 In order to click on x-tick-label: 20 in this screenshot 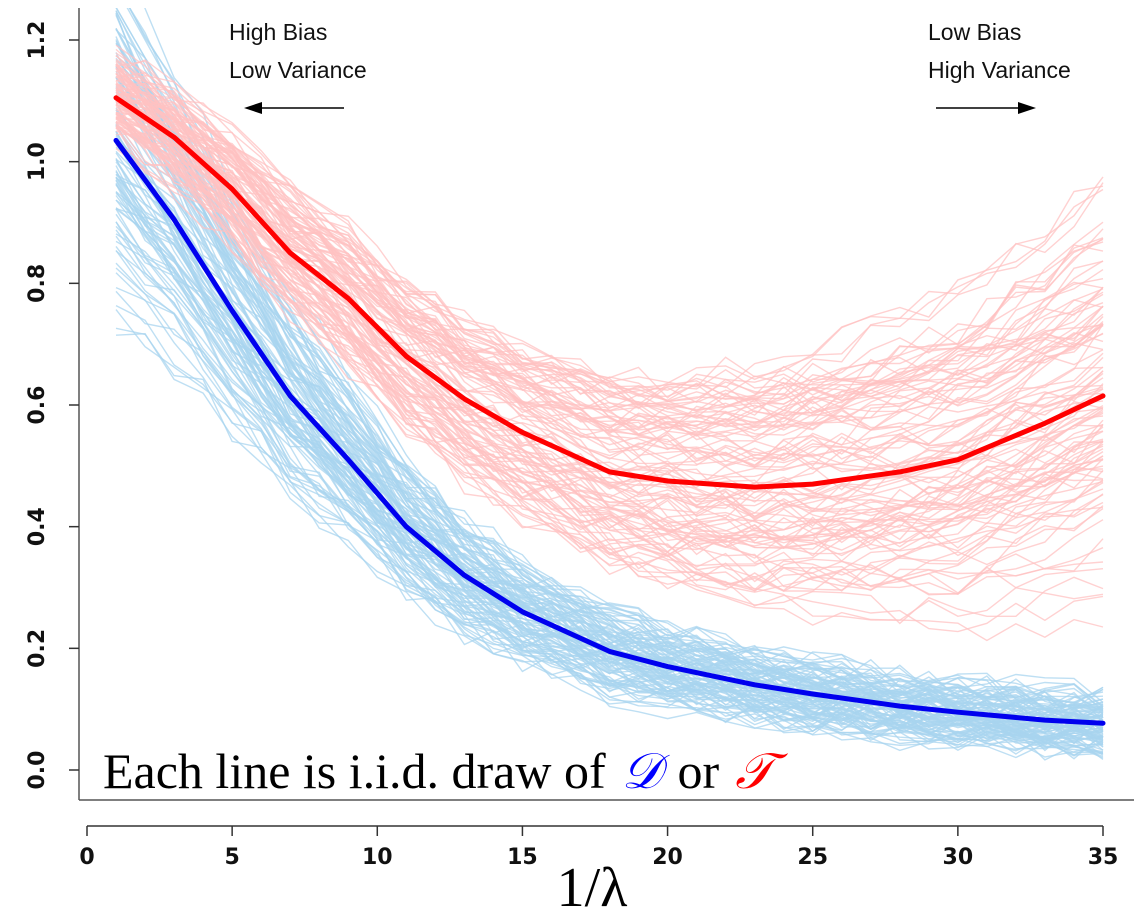, I will do `click(667, 857)`.